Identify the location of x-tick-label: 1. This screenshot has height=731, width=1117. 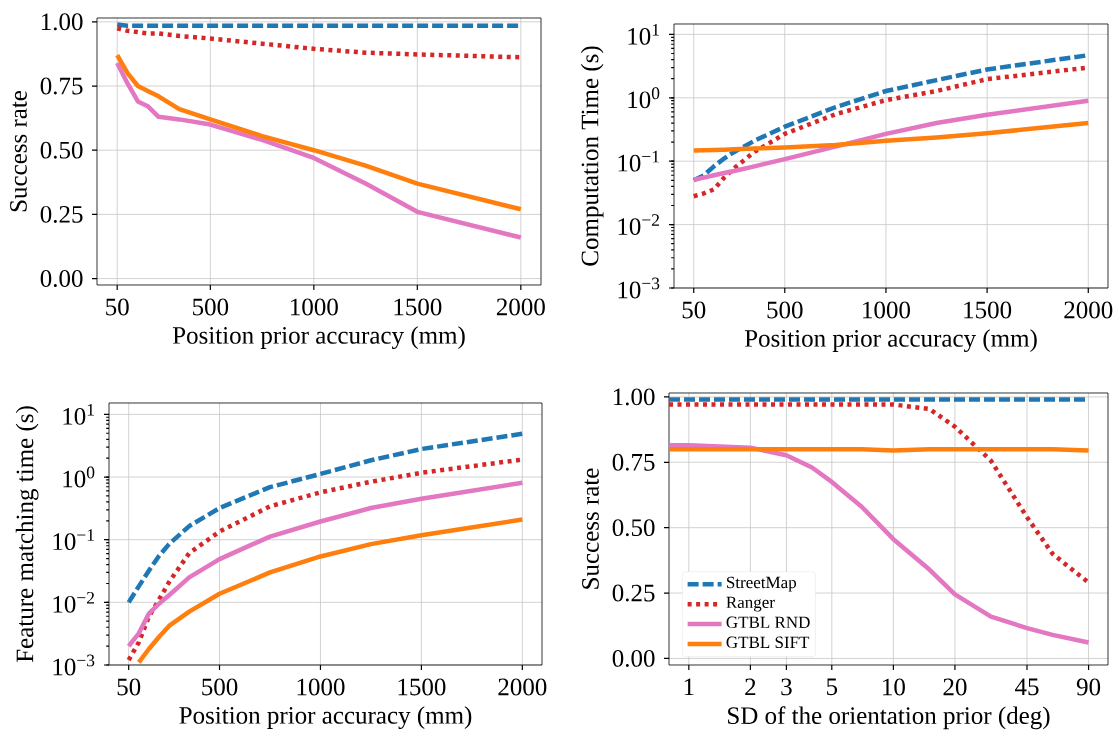
(689, 687).